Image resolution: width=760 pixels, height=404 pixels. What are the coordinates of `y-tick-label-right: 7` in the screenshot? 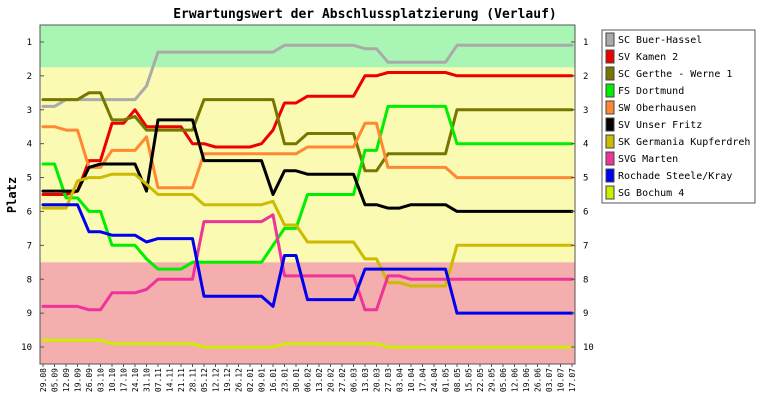 It's located at (585, 246).